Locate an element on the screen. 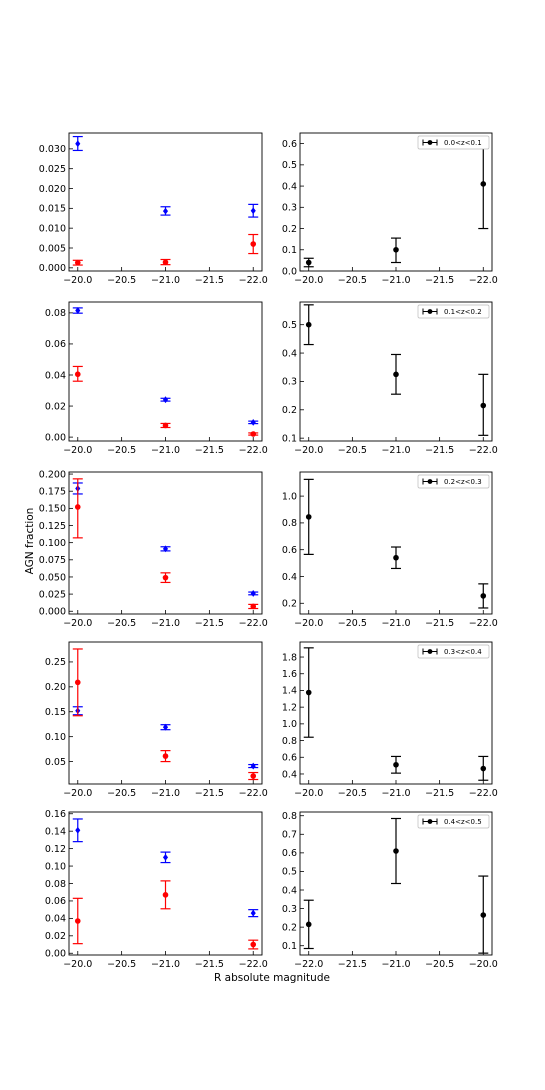 The width and height of the screenshot is (545, 1090). y-tick-label: 0.05 is located at coordinates (55, 762).